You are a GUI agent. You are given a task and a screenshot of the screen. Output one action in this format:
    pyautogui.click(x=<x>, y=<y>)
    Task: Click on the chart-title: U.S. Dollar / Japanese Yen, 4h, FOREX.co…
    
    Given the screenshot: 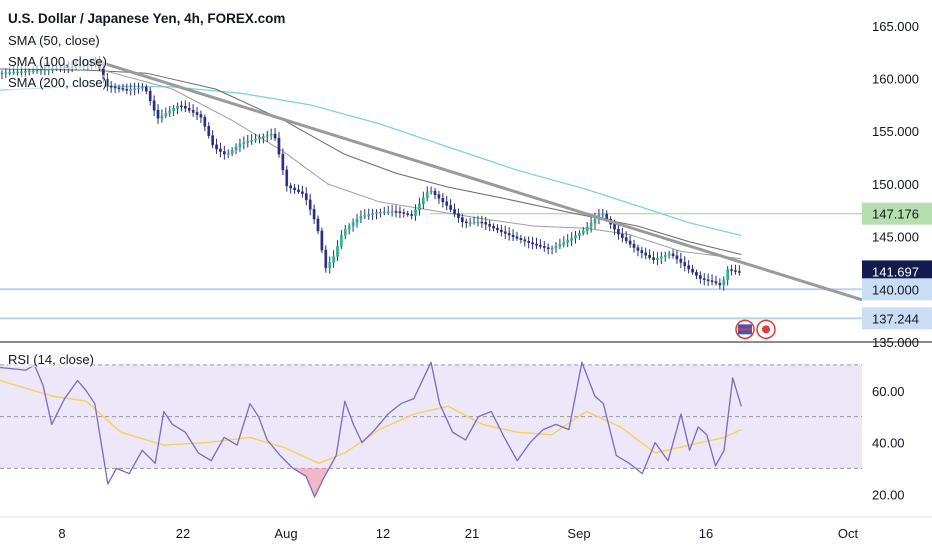 What is the action you would take?
    pyautogui.click(x=147, y=18)
    